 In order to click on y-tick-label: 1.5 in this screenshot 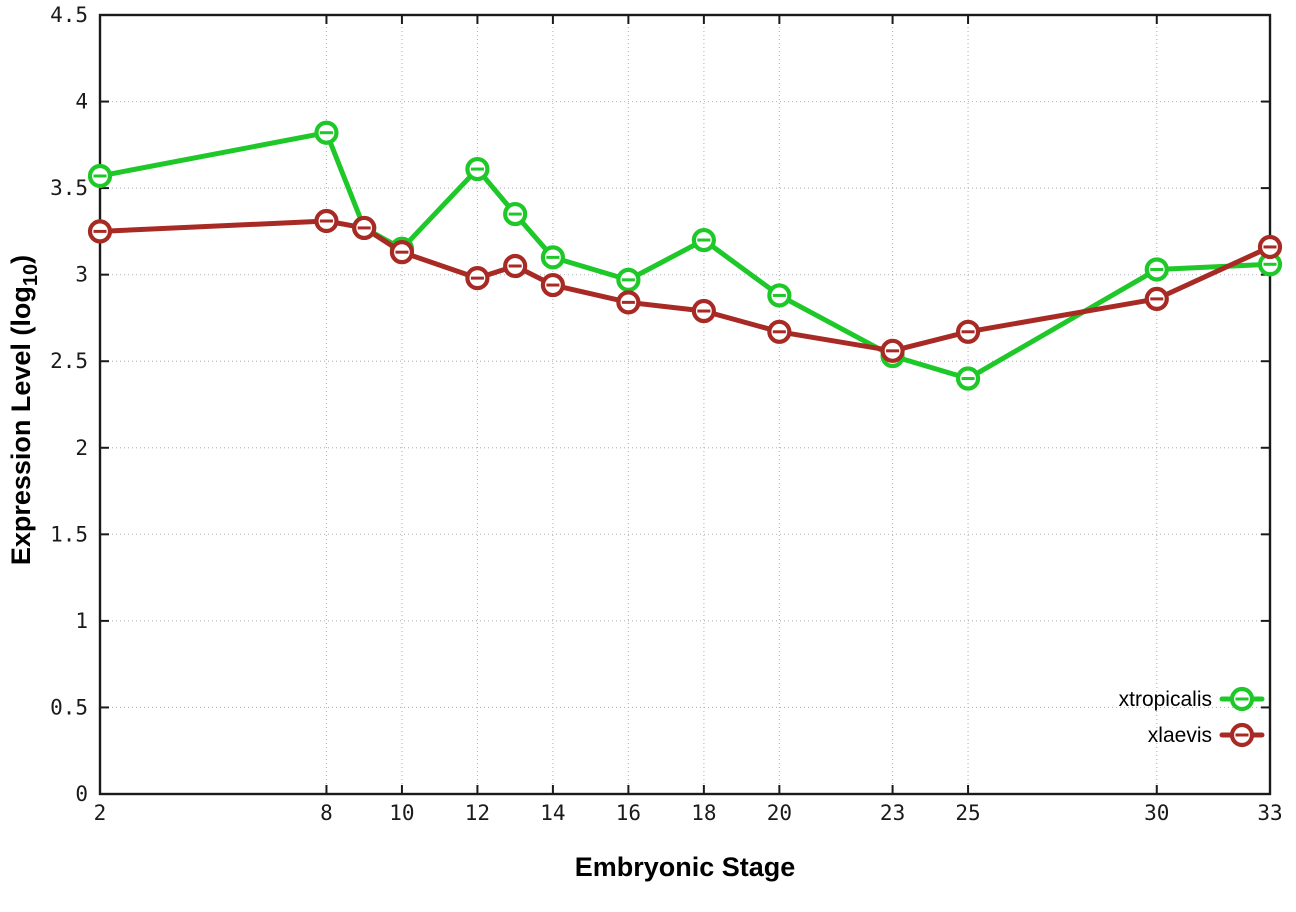, I will do `click(69, 534)`.